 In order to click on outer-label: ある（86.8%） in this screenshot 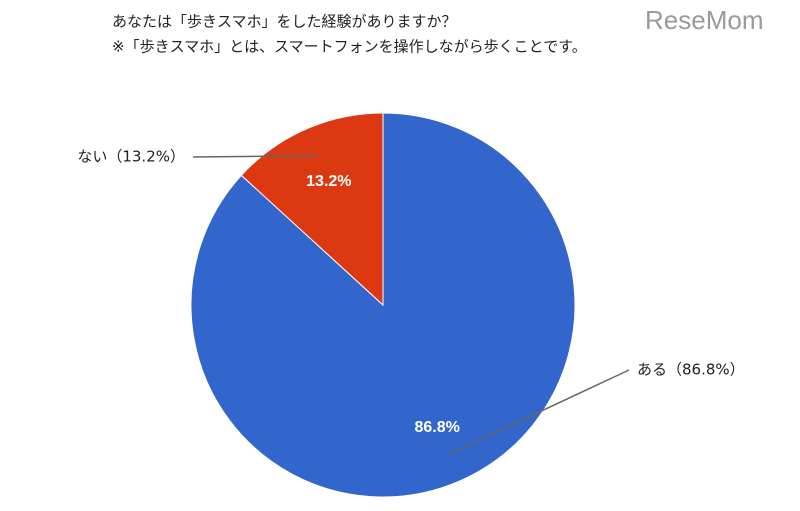, I will do `click(691, 370)`.